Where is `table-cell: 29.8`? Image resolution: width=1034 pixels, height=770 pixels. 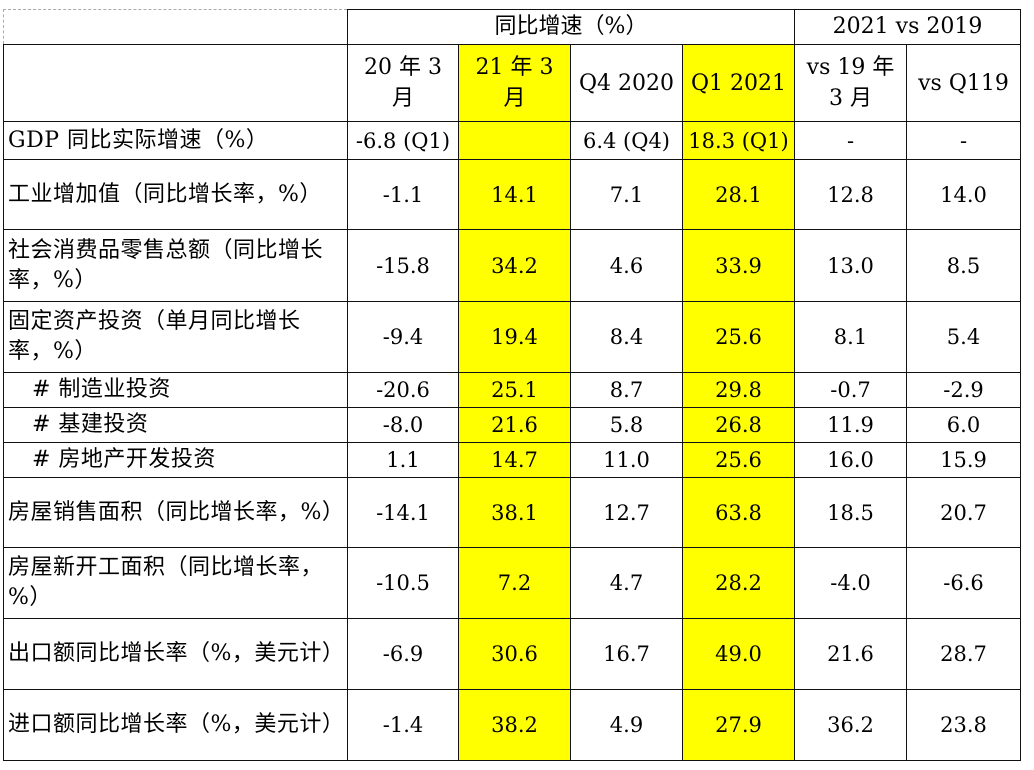 table-cell: 29.8 is located at coordinates (738, 390).